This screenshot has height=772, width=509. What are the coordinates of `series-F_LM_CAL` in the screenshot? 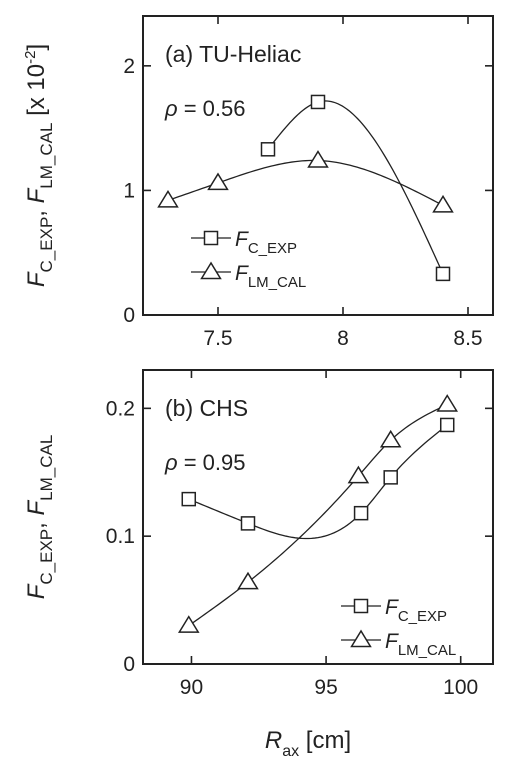 It's located at (305, 181).